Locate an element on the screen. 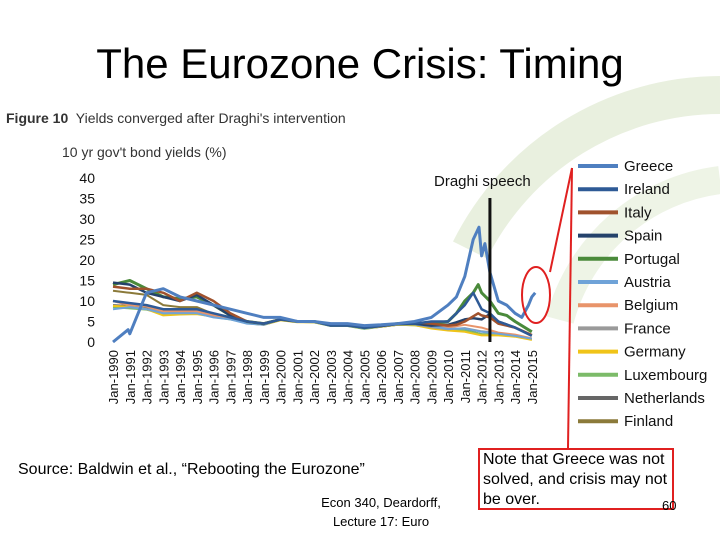 This screenshot has width=720, height=540. x-tick-label: Jan-2015 is located at coordinates (532, 377).